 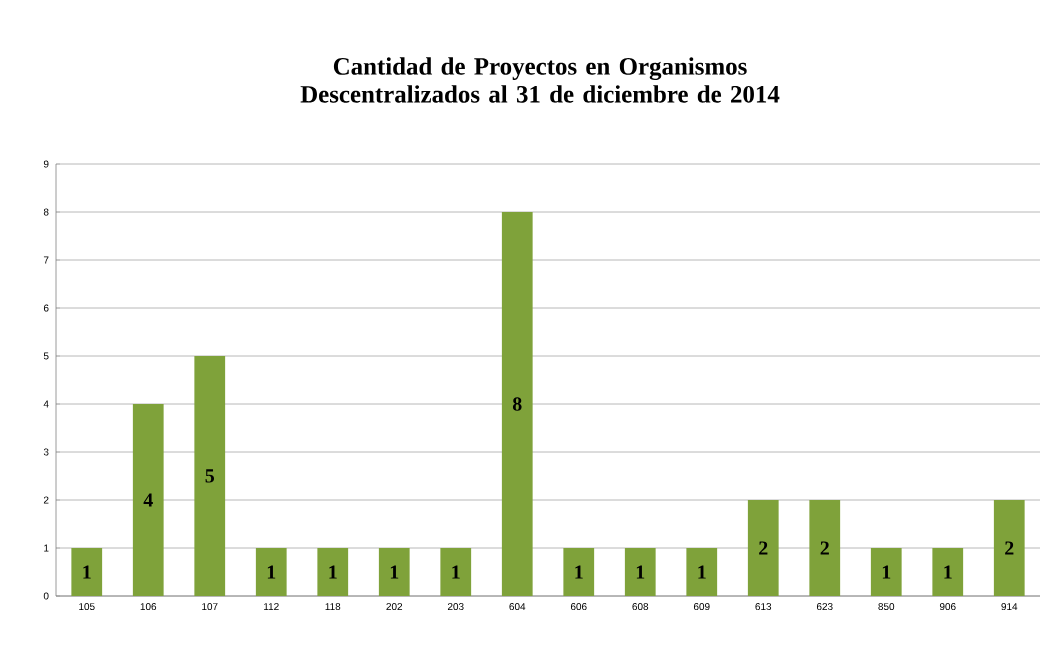 I want to click on data-label: 4, so click(x=148, y=500).